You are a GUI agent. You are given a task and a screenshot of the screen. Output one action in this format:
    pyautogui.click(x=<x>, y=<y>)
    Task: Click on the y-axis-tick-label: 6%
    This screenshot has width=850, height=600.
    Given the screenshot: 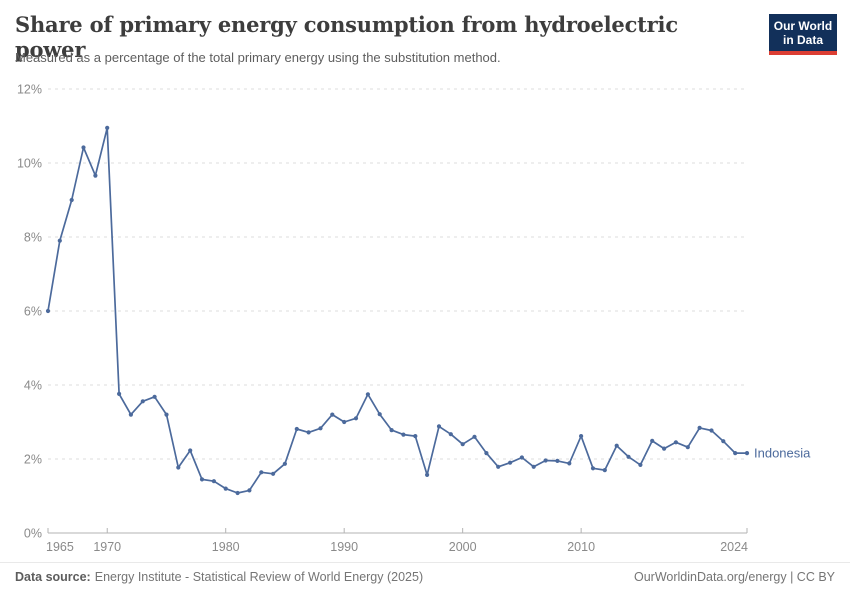 What is the action you would take?
    pyautogui.click(x=33, y=312)
    